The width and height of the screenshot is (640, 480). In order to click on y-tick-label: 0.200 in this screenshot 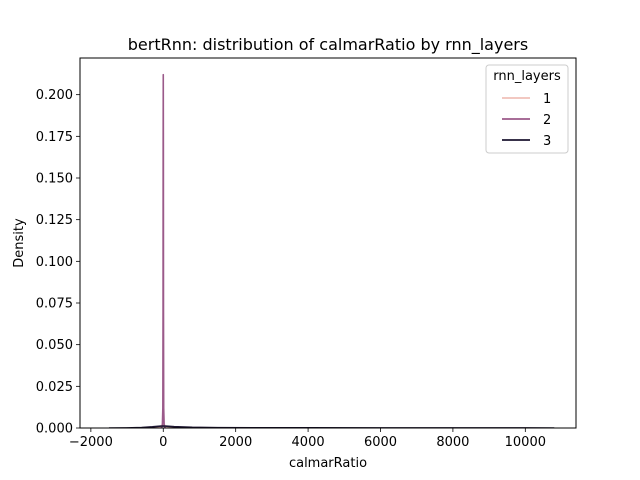, I will do `click(54, 95)`.